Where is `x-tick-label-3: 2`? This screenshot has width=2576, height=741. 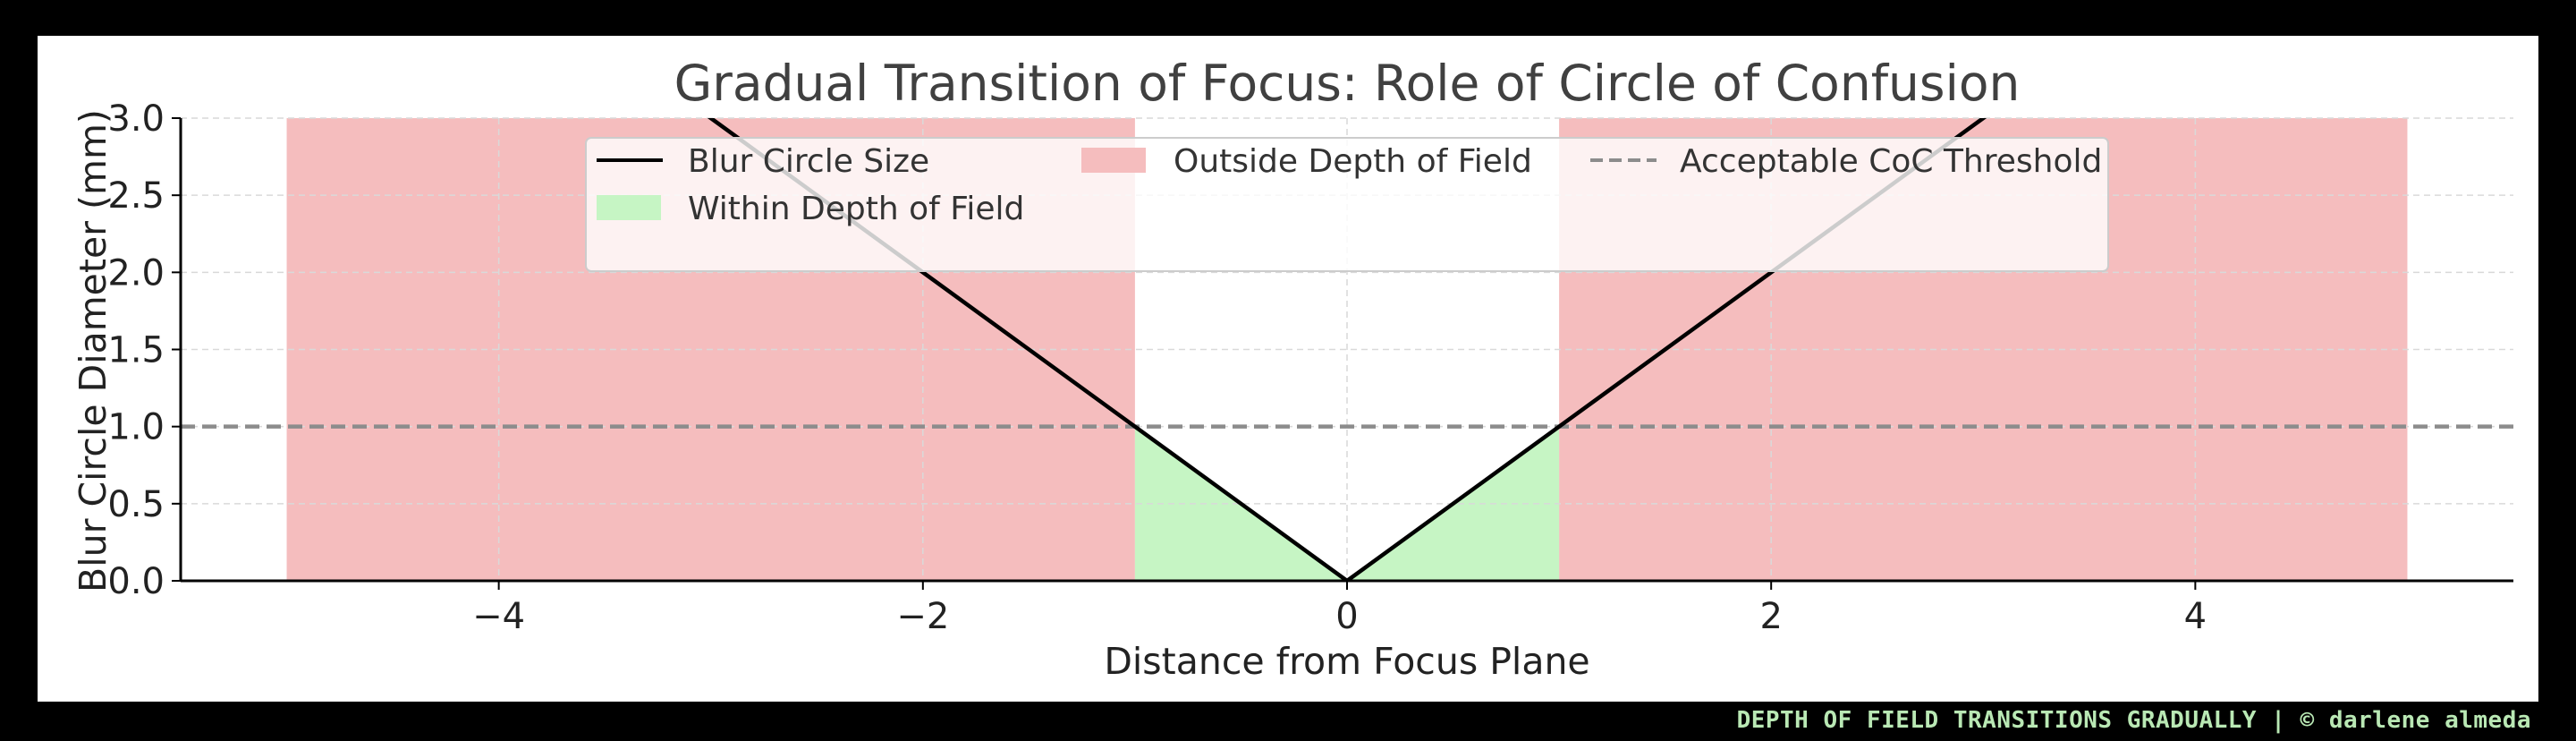 x-tick-label-3: 2 is located at coordinates (1770, 617).